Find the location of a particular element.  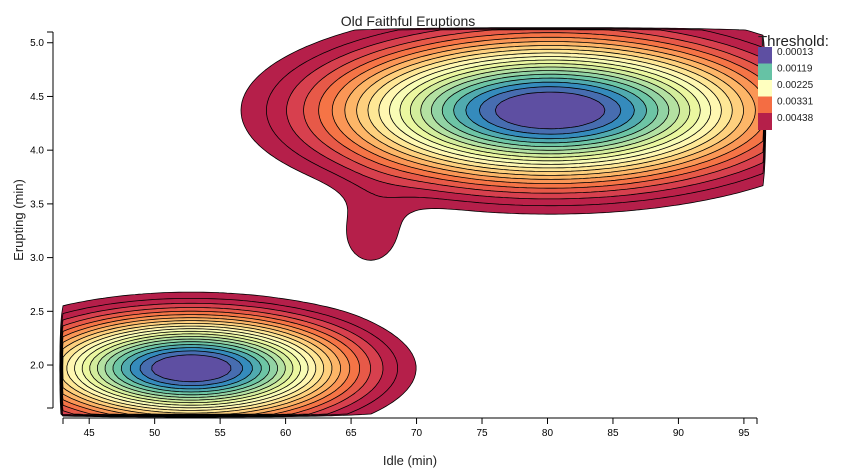

x-tick-label: 90 is located at coordinates (679, 433).